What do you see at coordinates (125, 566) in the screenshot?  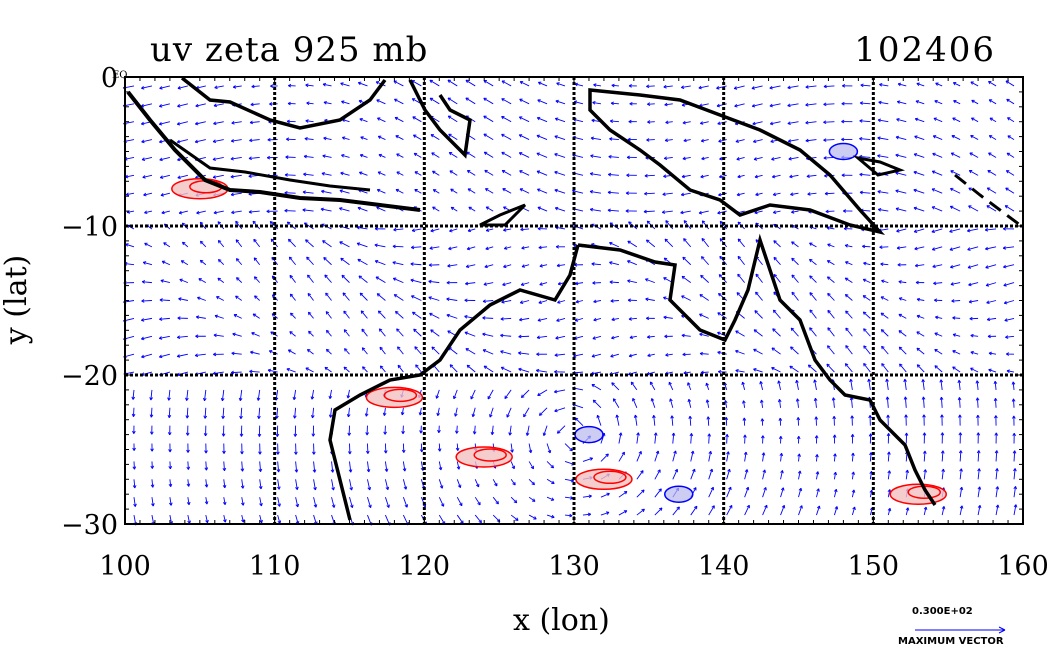 I see `x-tick-label: 100` at bounding box center [125, 566].